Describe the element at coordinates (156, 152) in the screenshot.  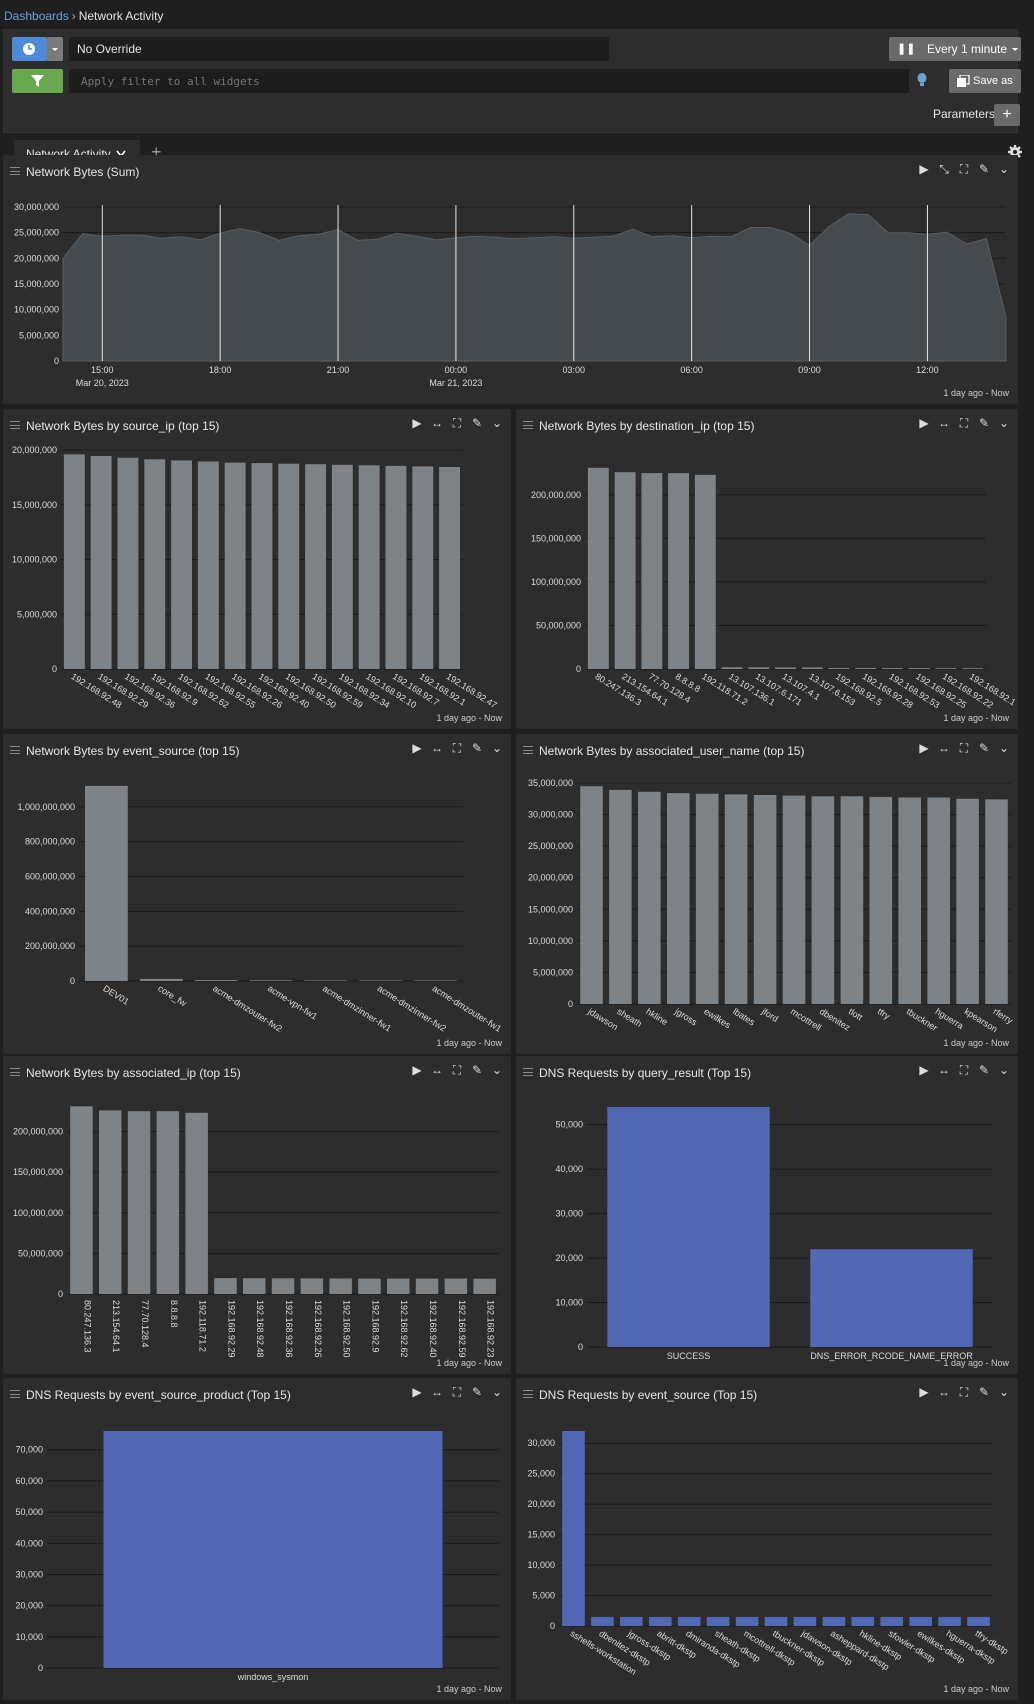
I see `add-tab-button: +` at that location.